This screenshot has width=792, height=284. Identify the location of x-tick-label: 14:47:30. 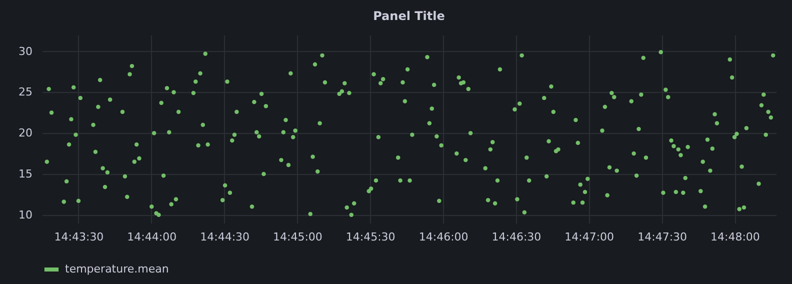
(663, 237).